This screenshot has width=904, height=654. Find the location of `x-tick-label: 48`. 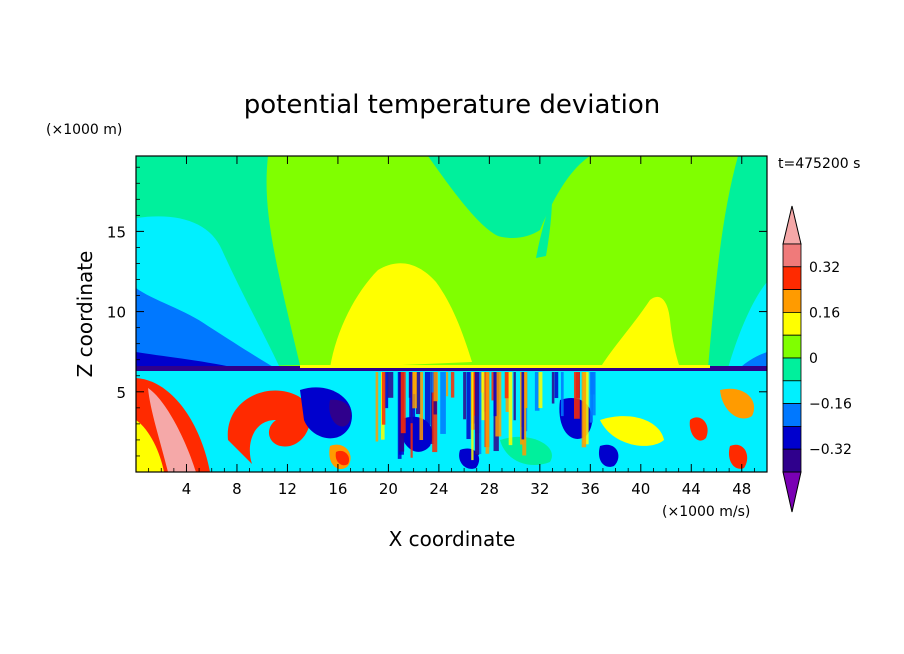

x-tick-label: 48 is located at coordinates (741, 489).